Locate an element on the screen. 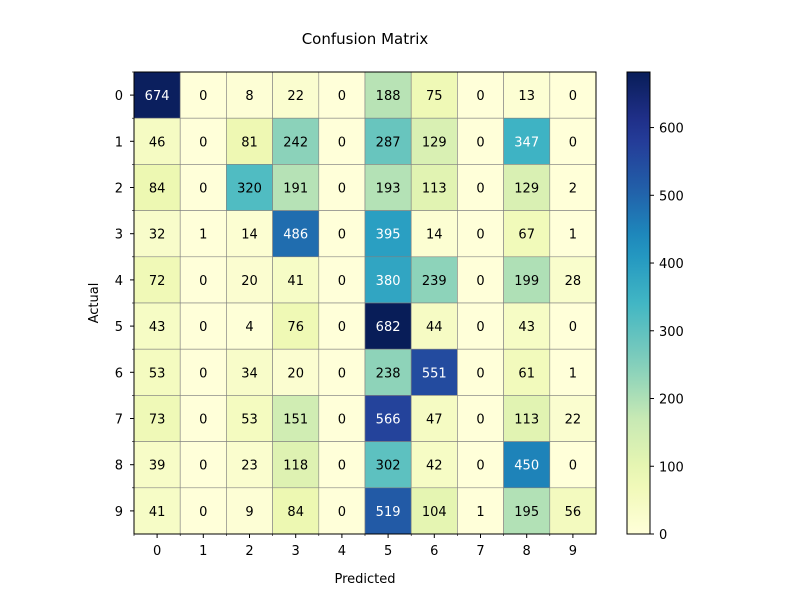 Image resolution: width=800 pixels, height=600 pixels. cell-value-label: 380 is located at coordinates (388, 281).